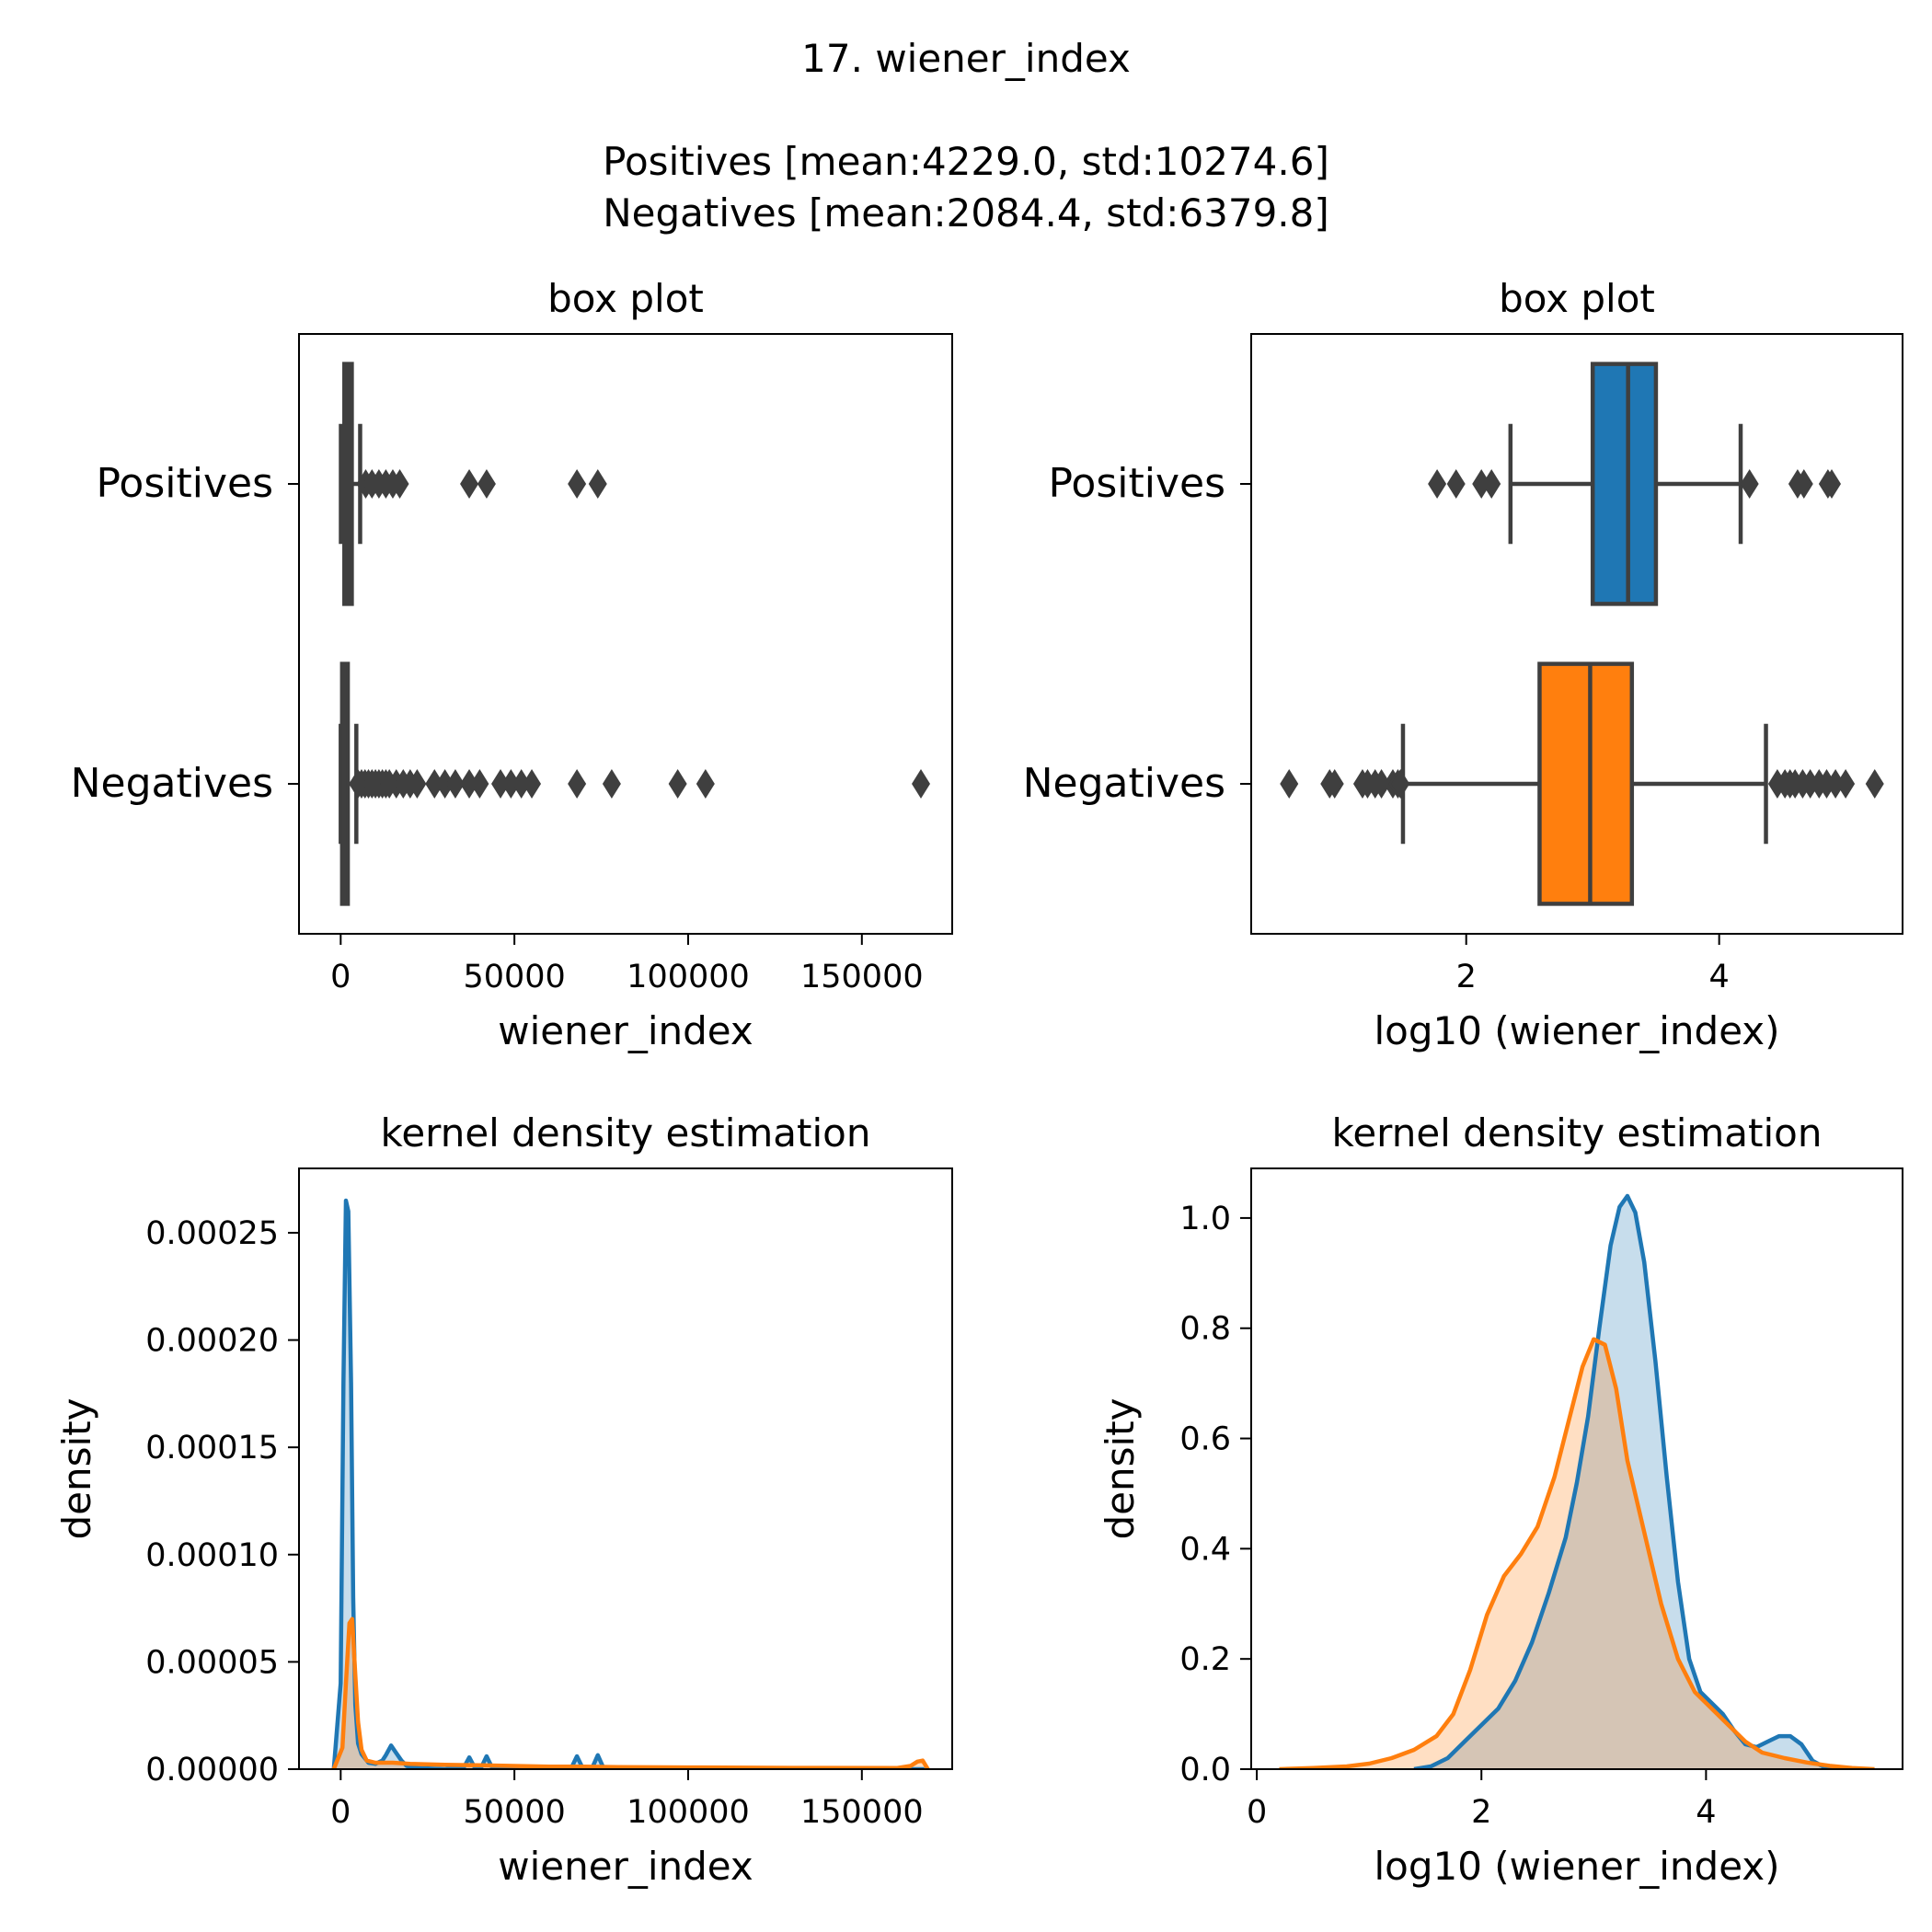 Image resolution: width=1932 pixels, height=1932 pixels. Describe the element at coordinates (1205, 1219) in the screenshot. I see `y-tick-label: 1.0` at that location.